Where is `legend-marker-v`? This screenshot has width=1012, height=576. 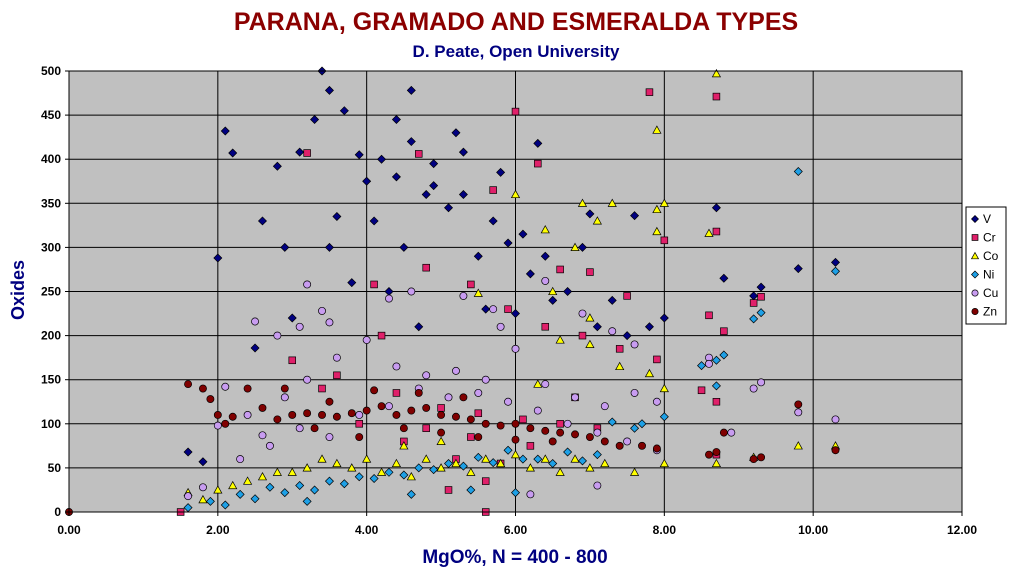 legend-marker-v is located at coordinates (975, 219).